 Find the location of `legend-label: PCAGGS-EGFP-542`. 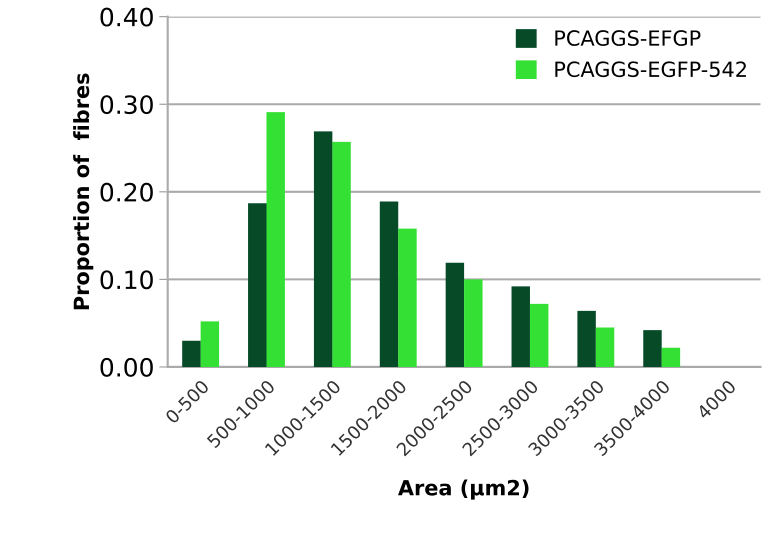

legend-label: PCAGGS-EGFP-542 is located at coordinates (650, 69).